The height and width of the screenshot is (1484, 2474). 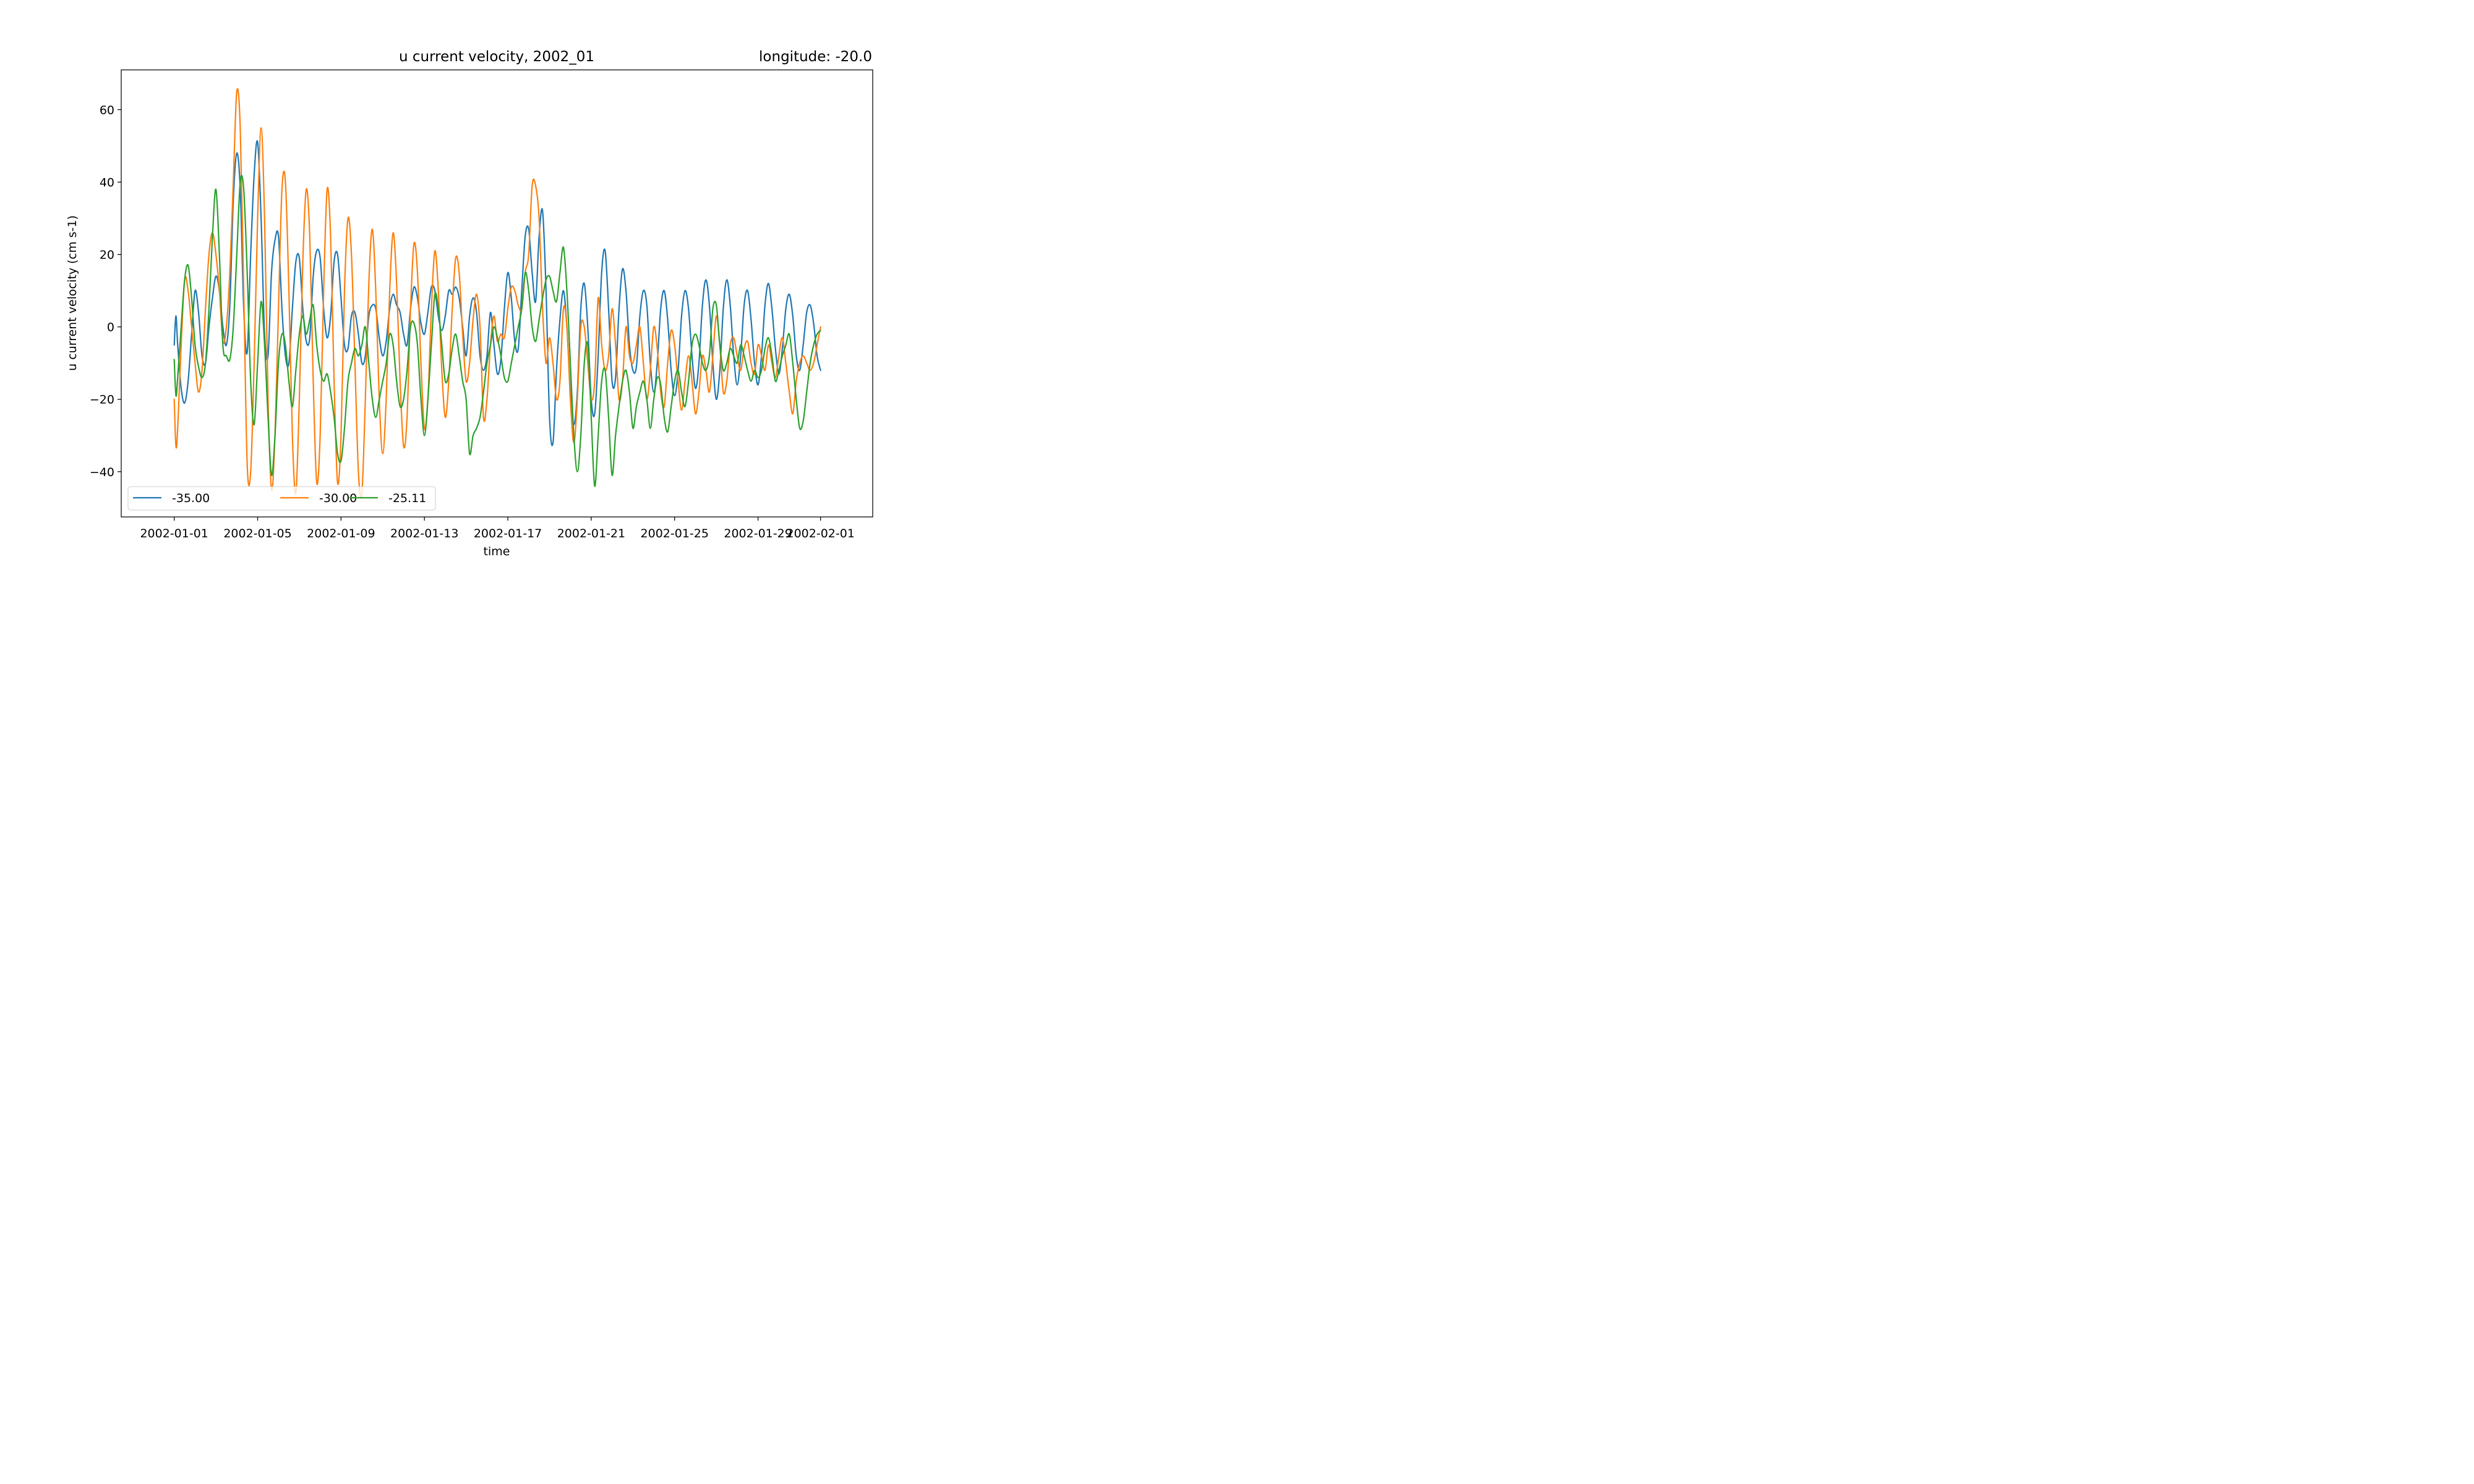 I want to click on plot-frame, so click(x=497, y=293).